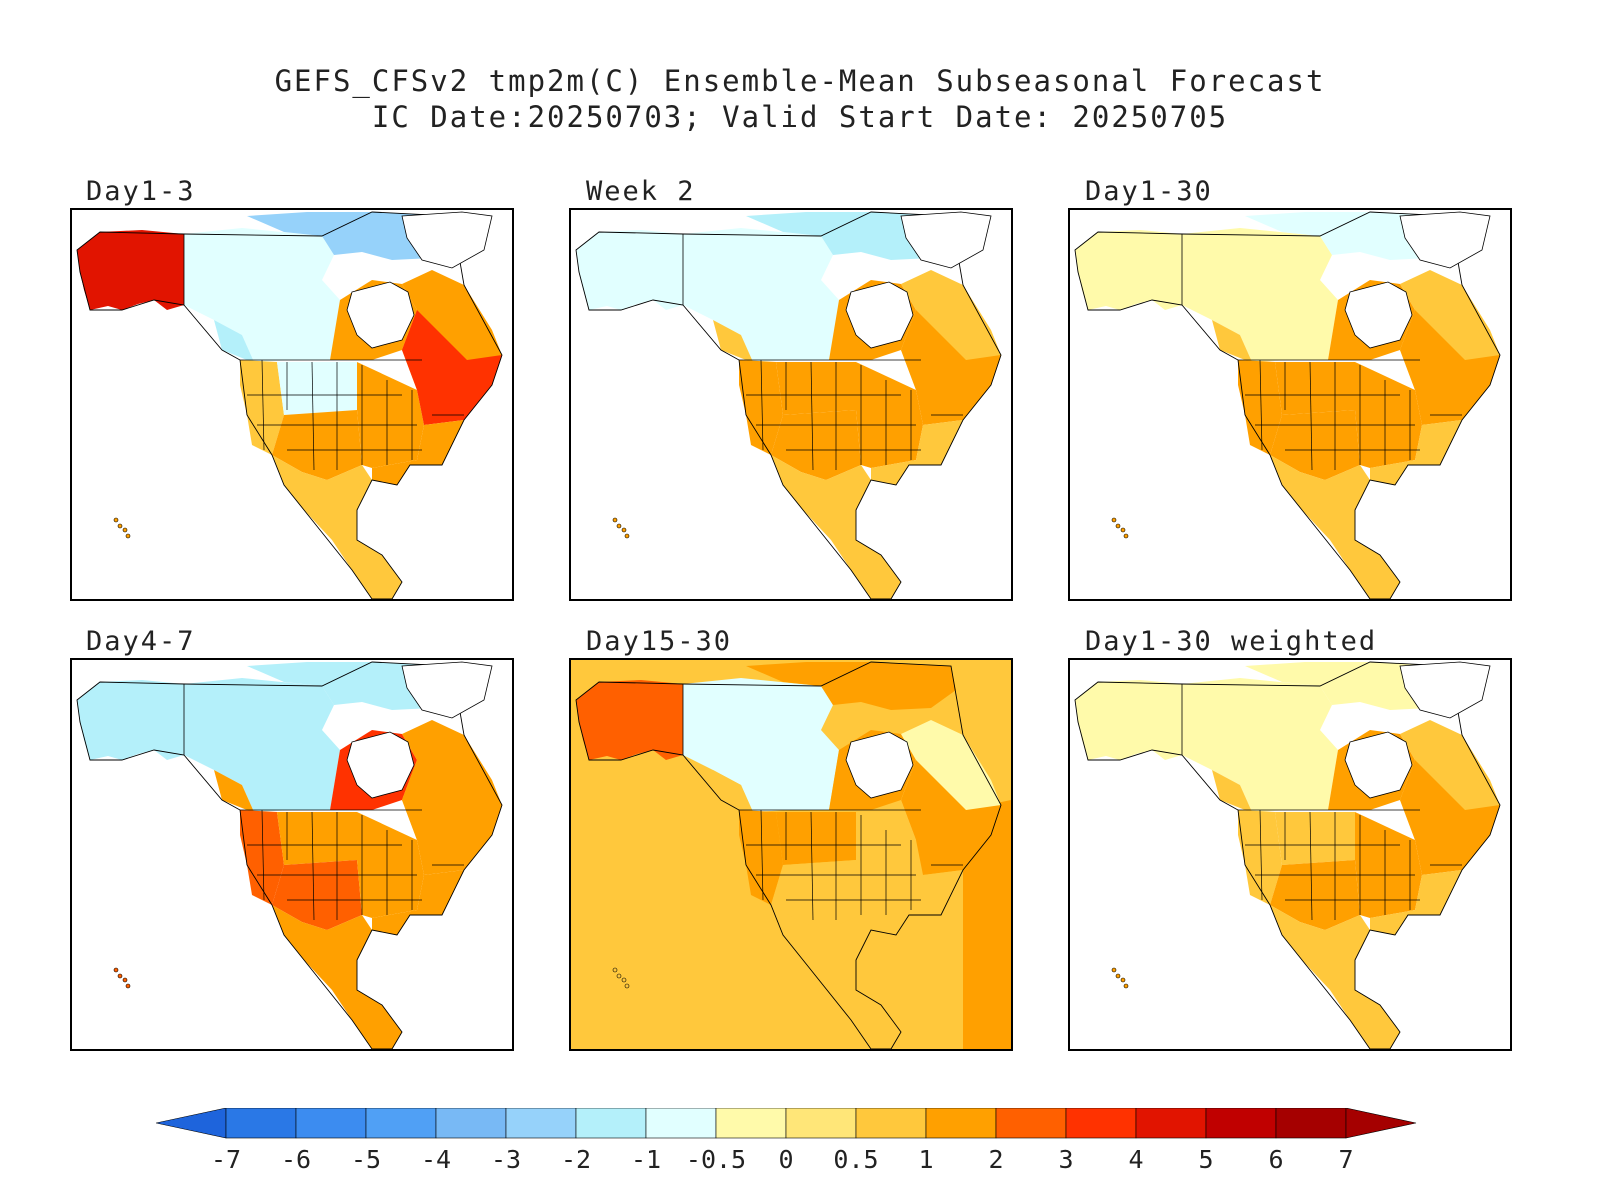 Image resolution: width=1600 pixels, height=1204 pixels. Describe the element at coordinates (1260, 745) in the screenshot. I see `region-nw-canada` at that location.